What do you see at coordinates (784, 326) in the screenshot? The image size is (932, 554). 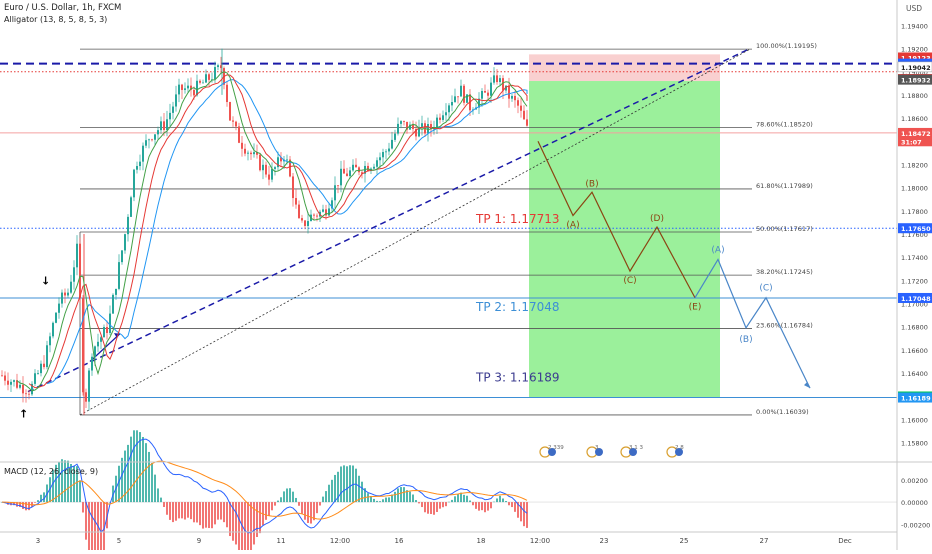 I see `fib-level-label: 23.60%(1.16784)` at bounding box center [784, 326].